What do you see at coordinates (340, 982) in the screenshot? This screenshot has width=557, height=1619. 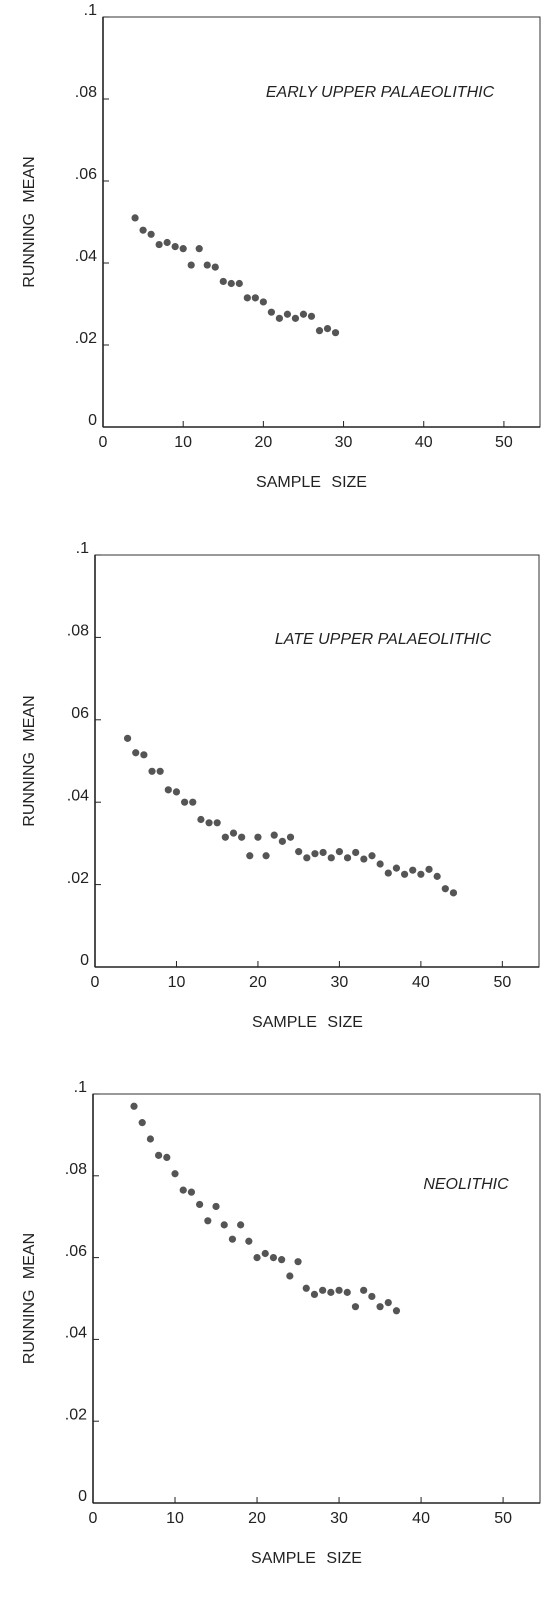 I see `x-tick-label: 30` at bounding box center [340, 982].